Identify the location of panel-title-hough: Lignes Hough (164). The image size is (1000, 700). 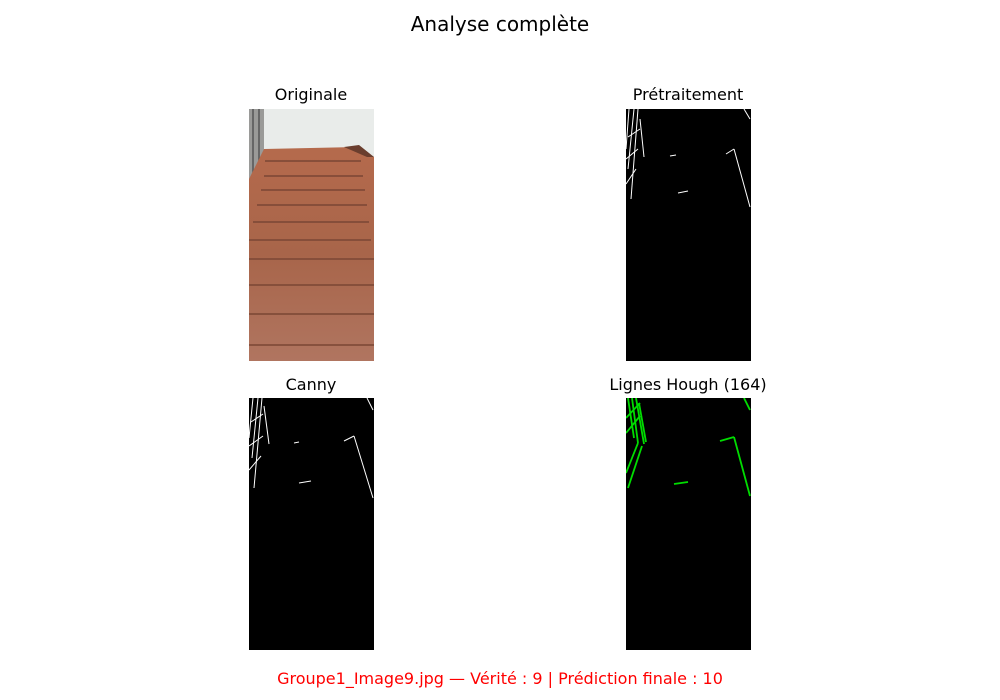
(688, 384).